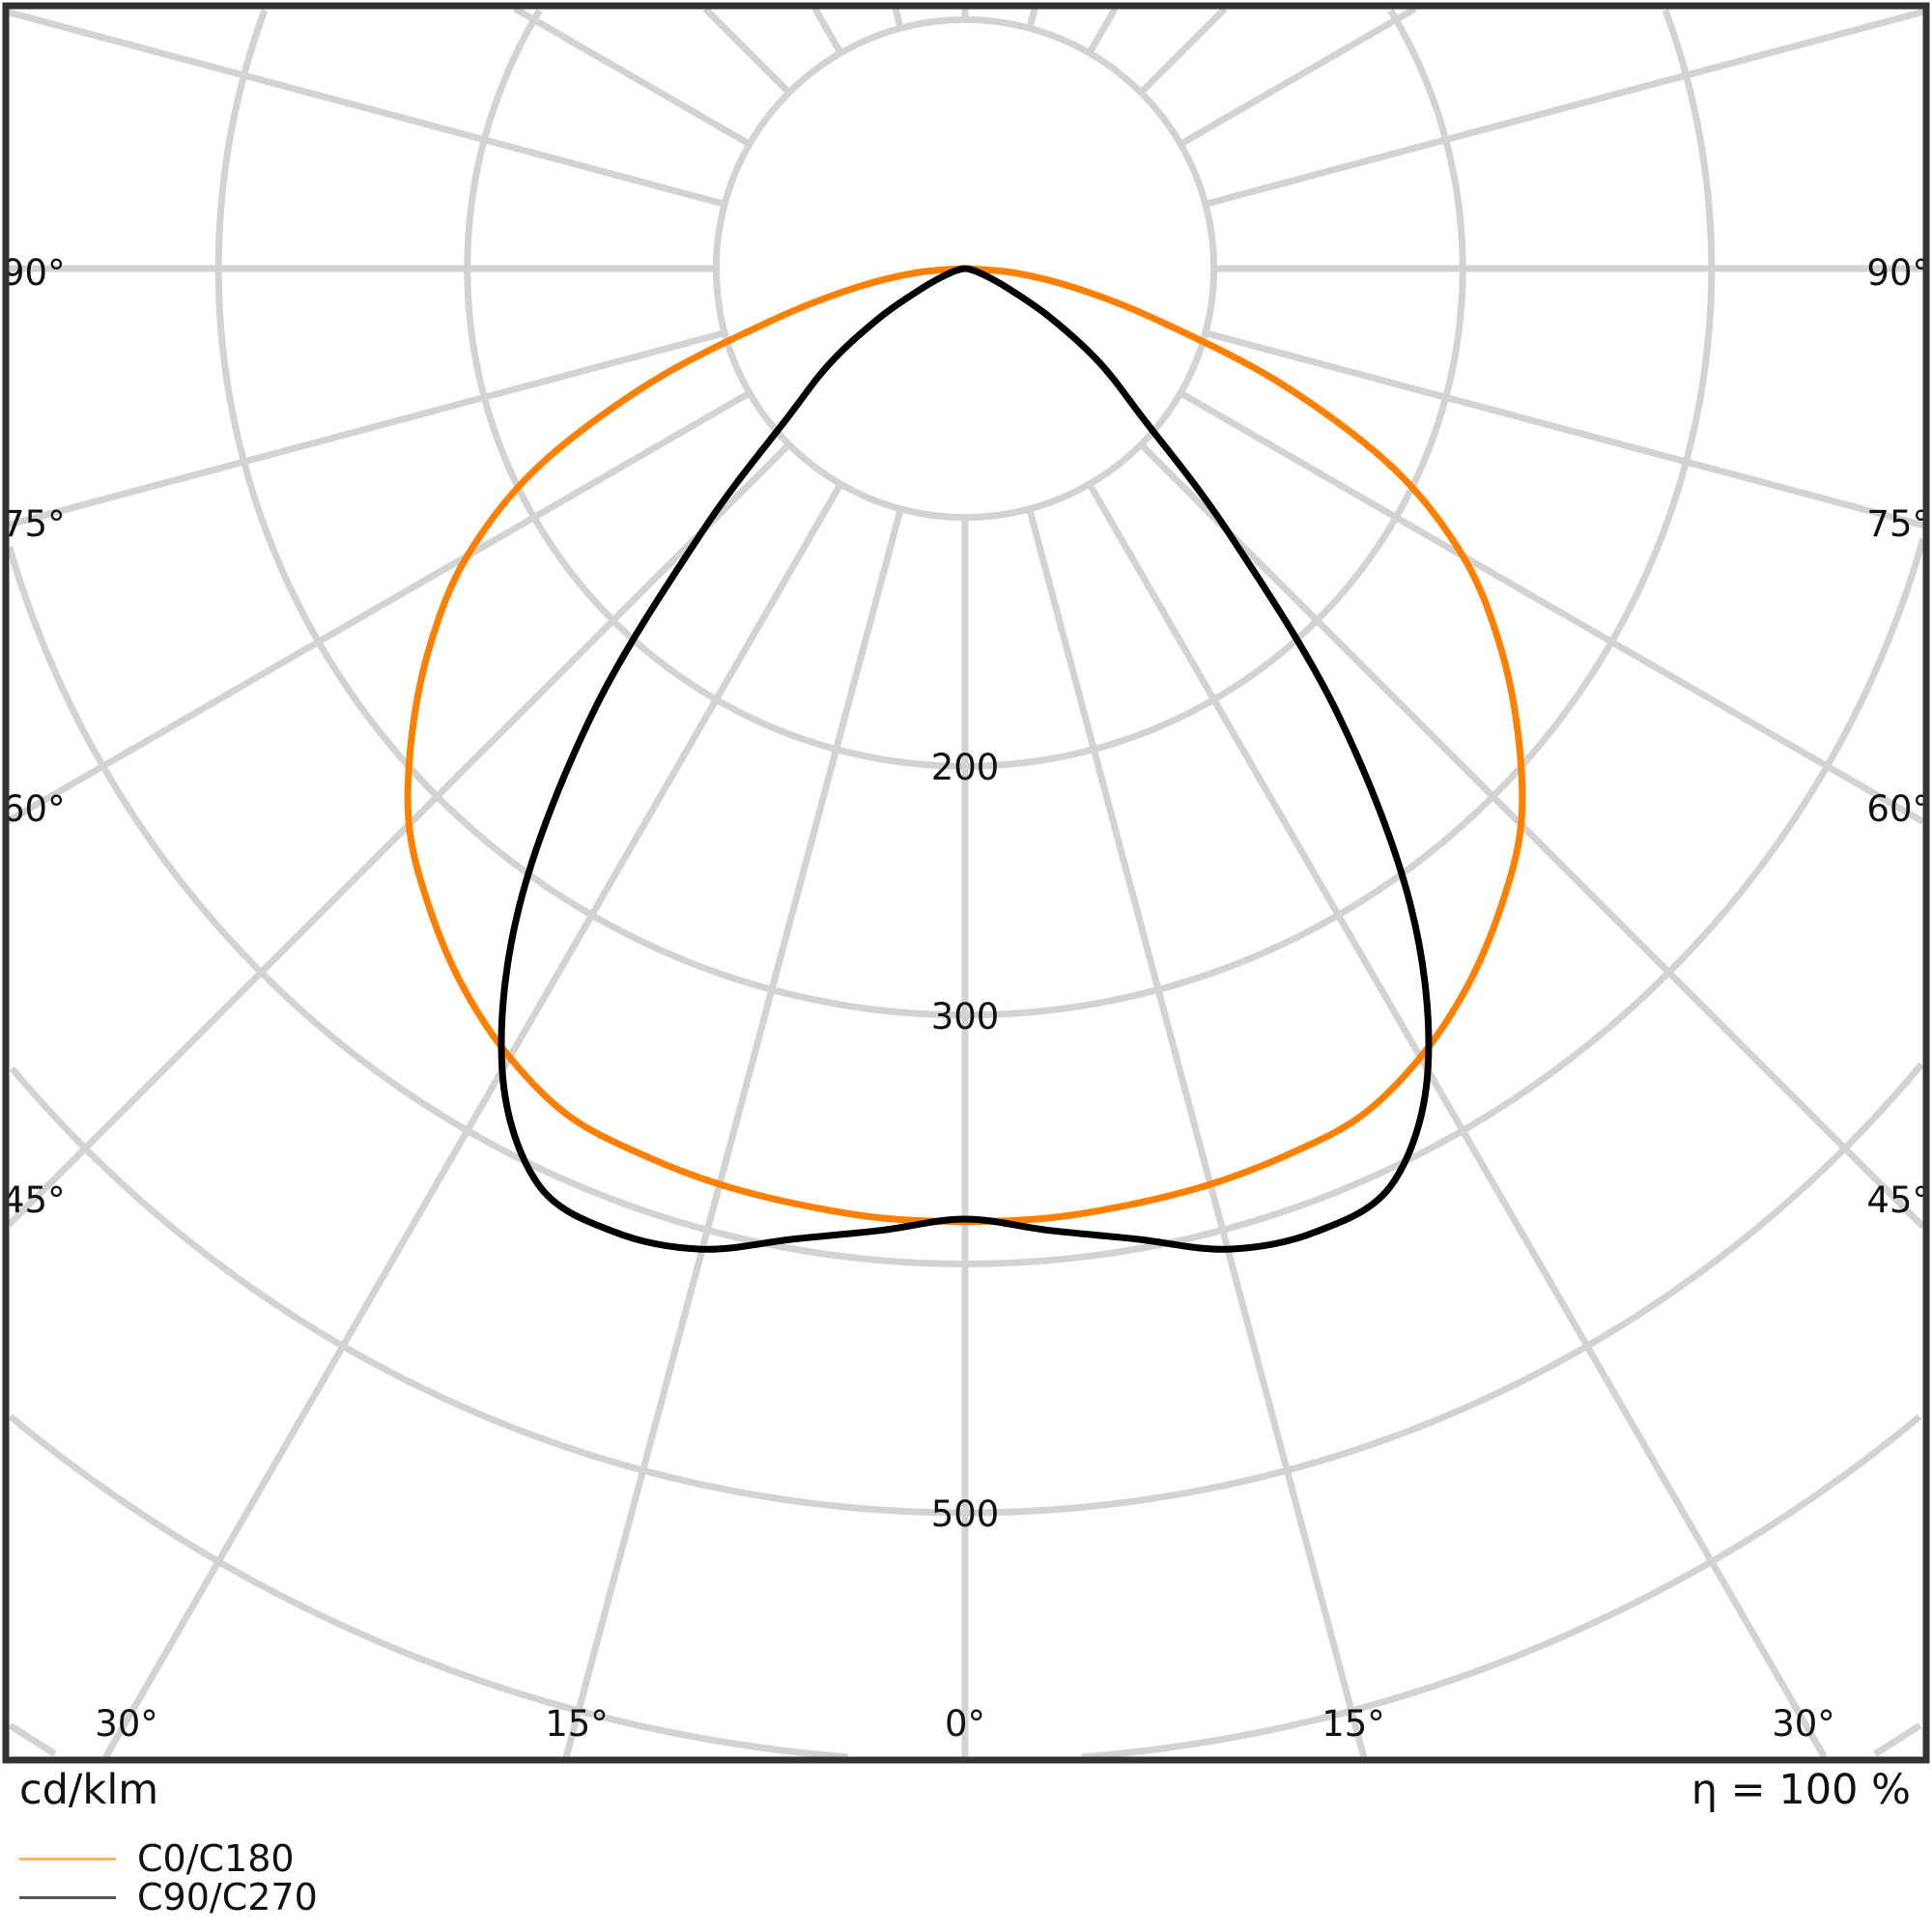  What do you see at coordinates (1898, 809) in the screenshot?
I see `angle-tick-label-right: 60°` at bounding box center [1898, 809].